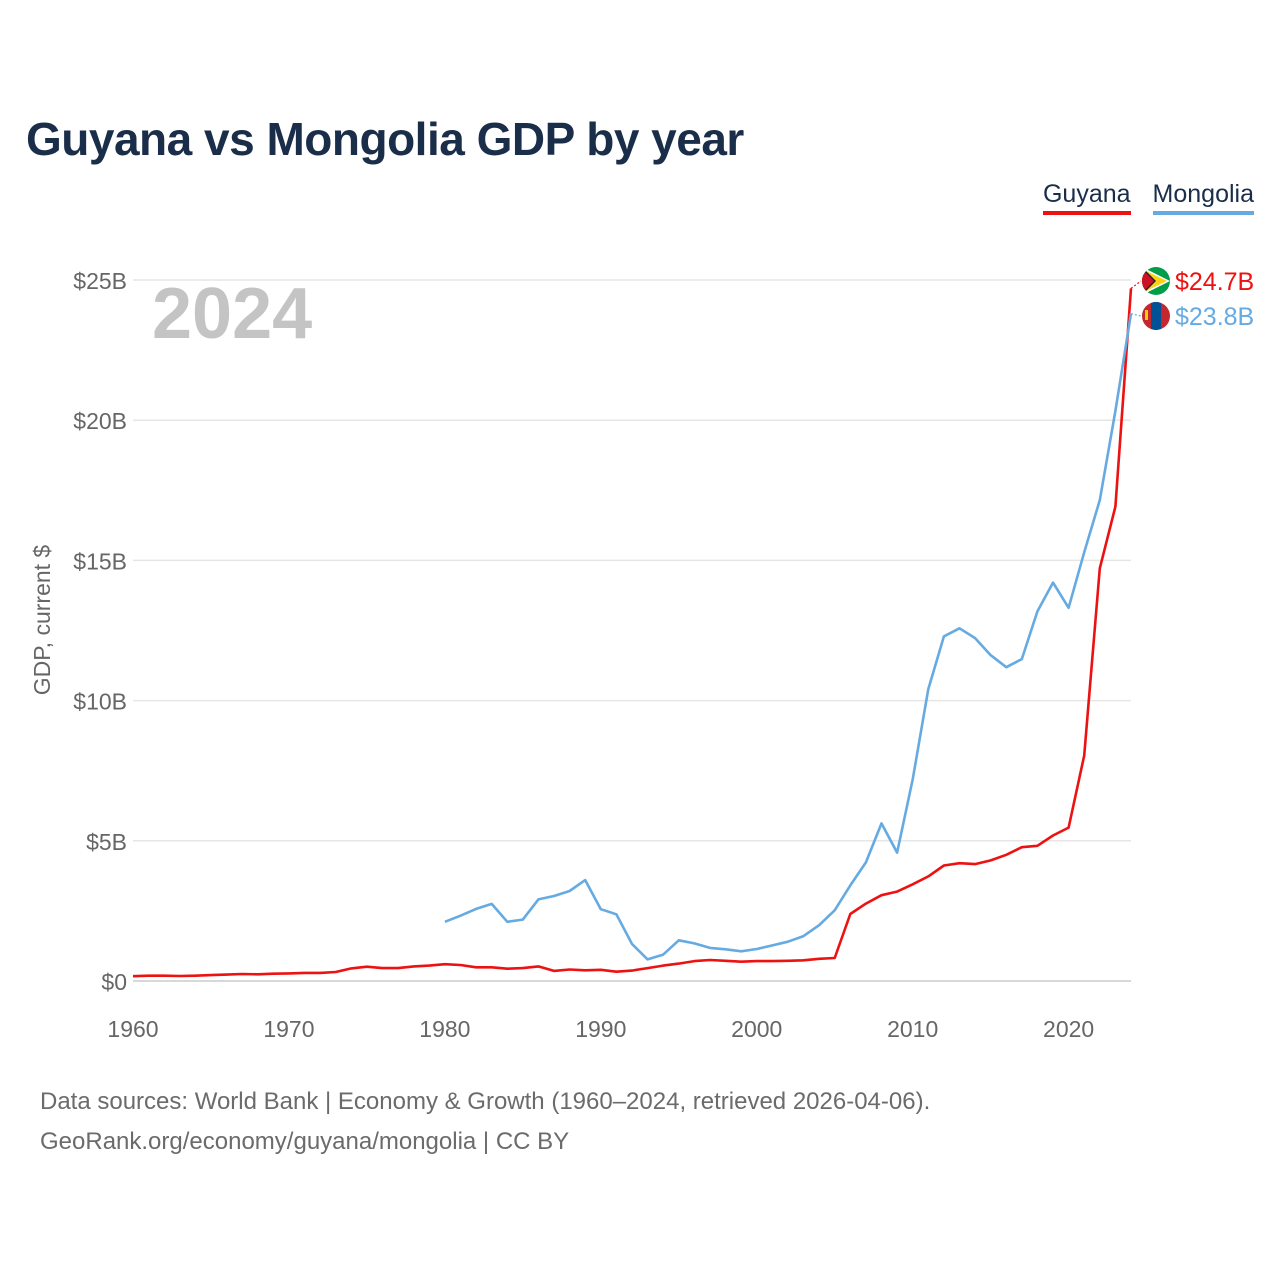  Describe the element at coordinates (132, 1029) in the screenshot. I see `x-tick-label: 1960` at that location.